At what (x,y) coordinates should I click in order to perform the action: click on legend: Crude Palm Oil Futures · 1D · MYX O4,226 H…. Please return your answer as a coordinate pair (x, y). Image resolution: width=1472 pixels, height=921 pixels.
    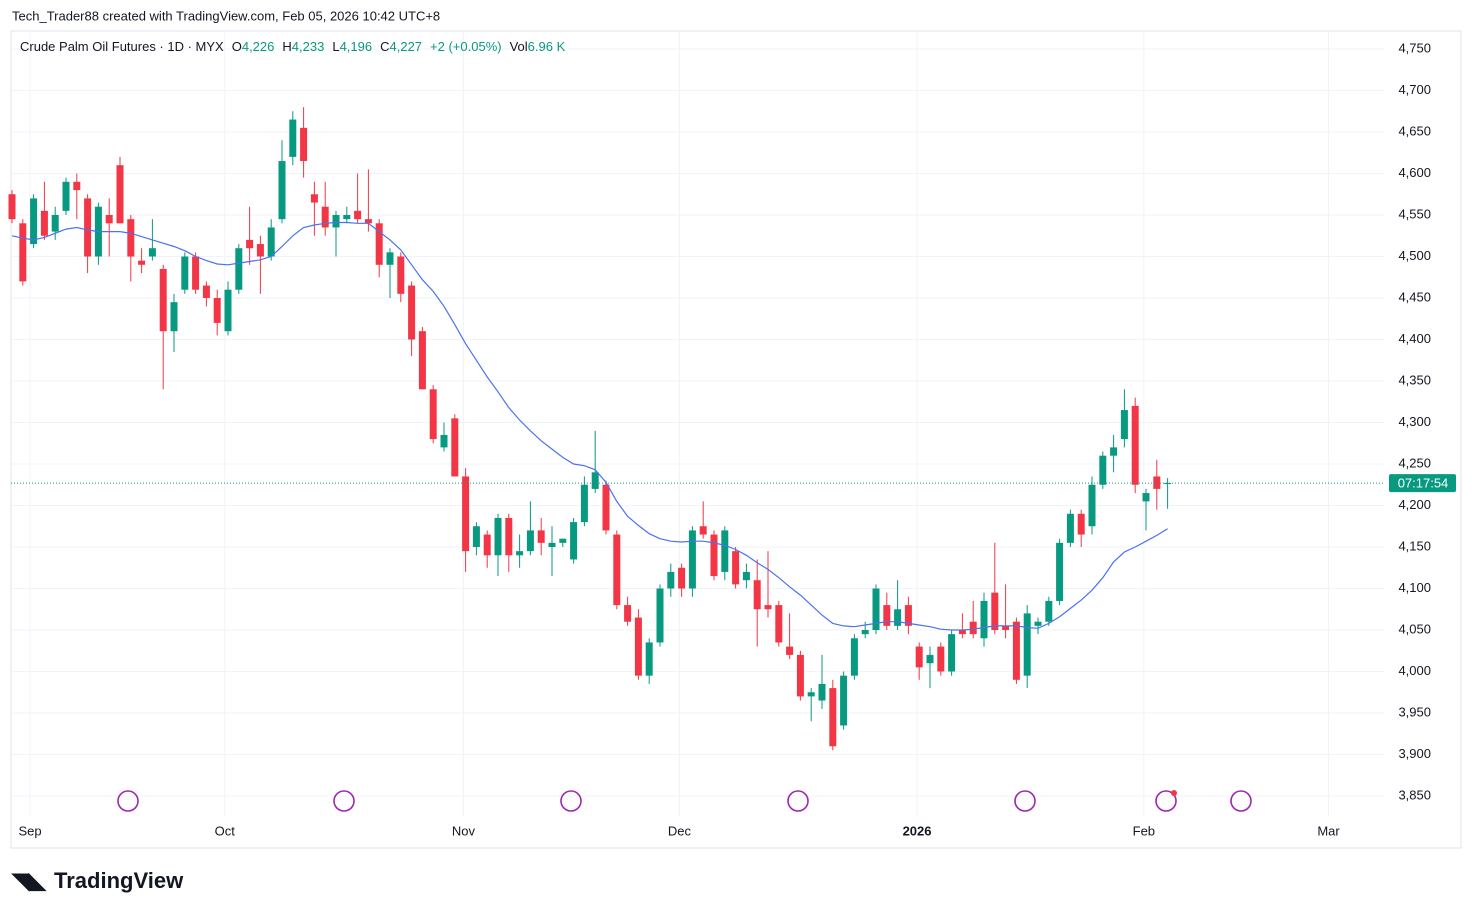
    Looking at the image, I should click on (293, 46).